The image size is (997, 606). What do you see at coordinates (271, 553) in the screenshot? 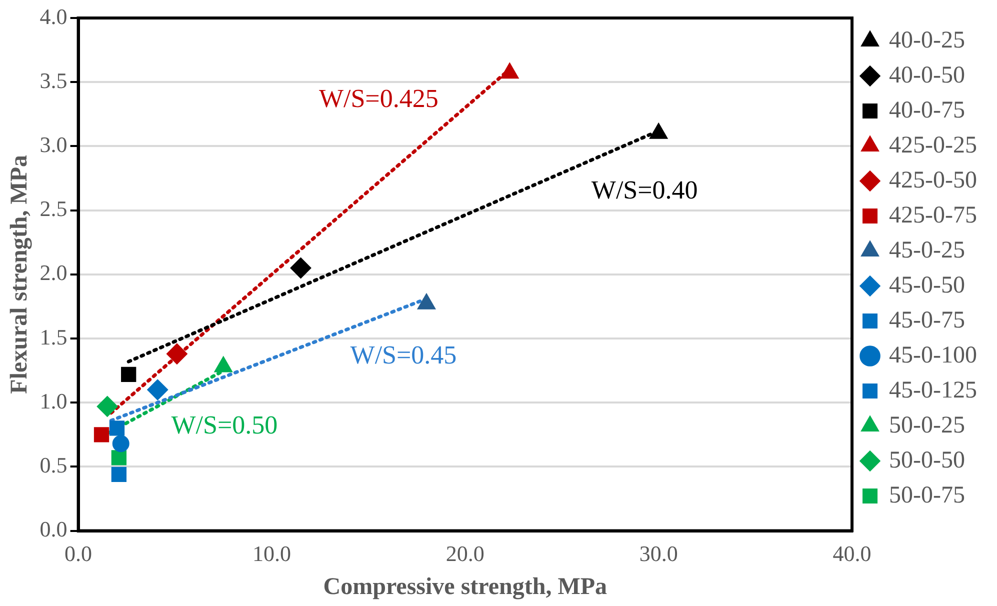
I see `x-tick-label: 10.0` at bounding box center [271, 553].